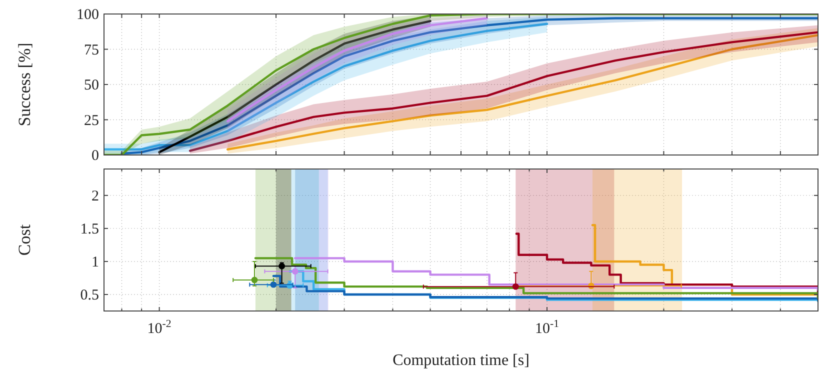 The width and height of the screenshot is (831, 381). I want to click on y-tick-label: 50, so click(91, 86).